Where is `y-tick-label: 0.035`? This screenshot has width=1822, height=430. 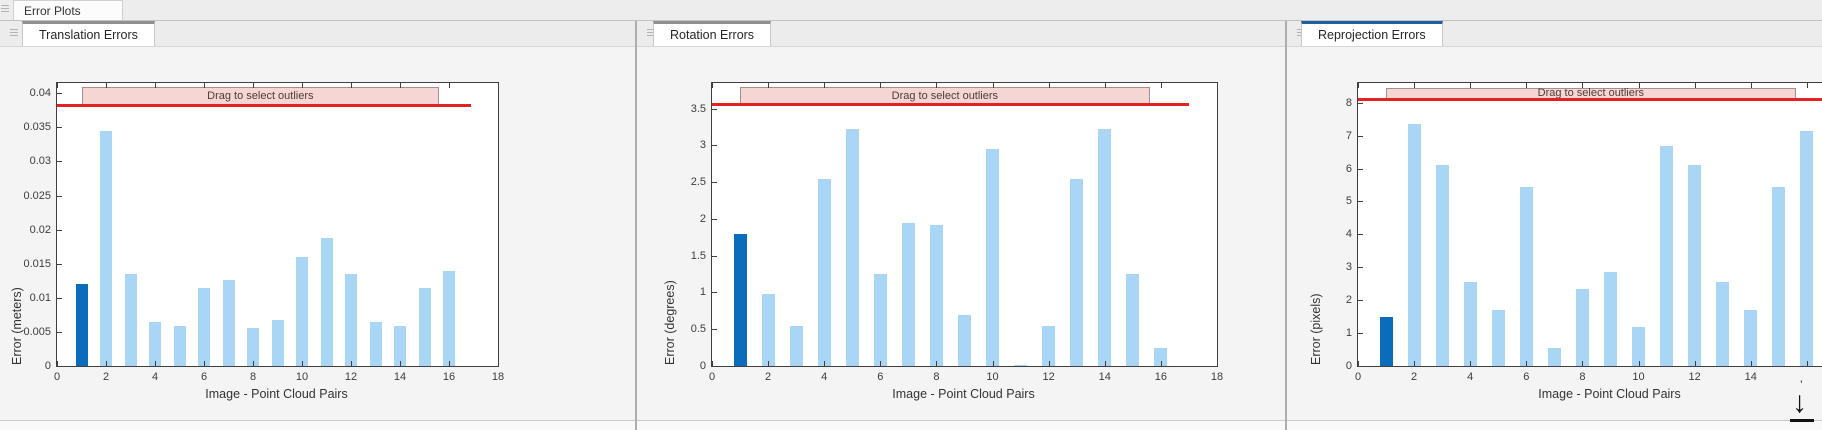 y-tick-label: 0.035 is located at coordinates (37, 127).